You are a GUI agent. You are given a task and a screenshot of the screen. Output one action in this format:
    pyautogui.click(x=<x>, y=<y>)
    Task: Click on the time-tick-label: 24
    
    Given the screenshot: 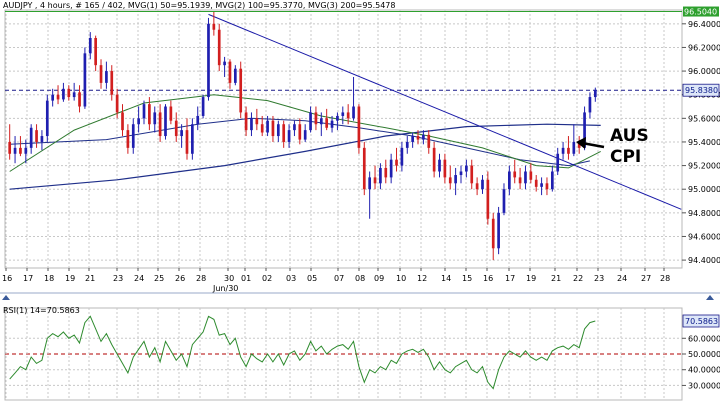 What is the action you would take?
    pyautogui.click(x=622, y=278)
    